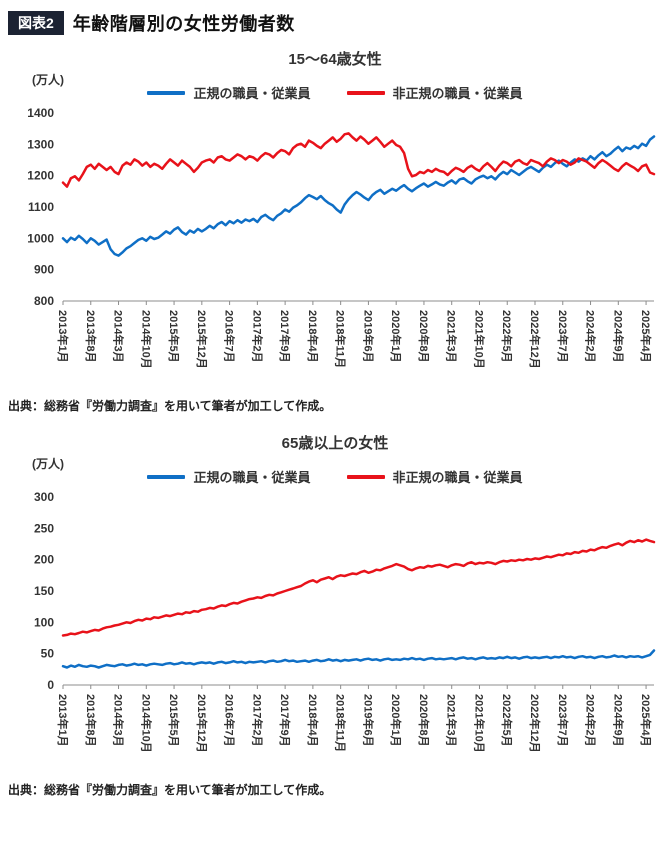 This screenshot has width=670, height=845. What do you see at coordinates (170, 406) in the screenshot?
I see `source-note-15-64: 出典：総務省『労働力調査』を用いて筆者が加工して作成。` at bounding box center [170, 406].